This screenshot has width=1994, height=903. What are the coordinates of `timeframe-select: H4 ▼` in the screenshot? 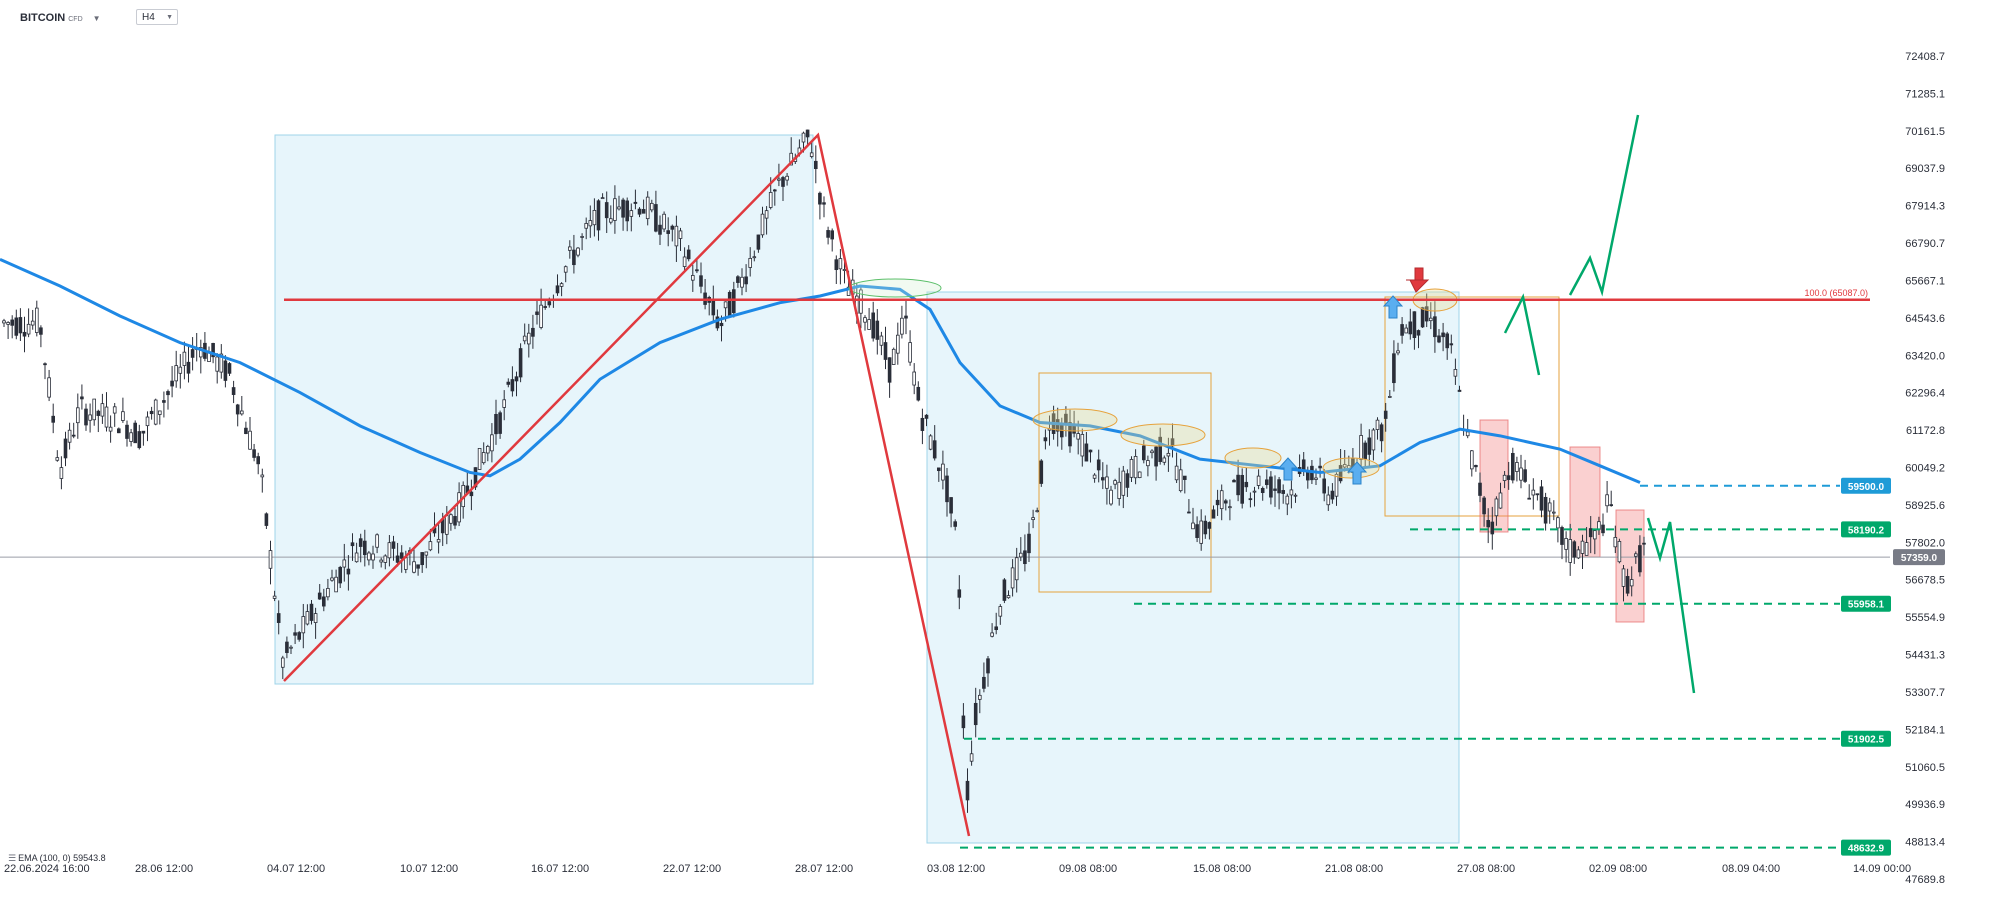 It's located at (157, 17).